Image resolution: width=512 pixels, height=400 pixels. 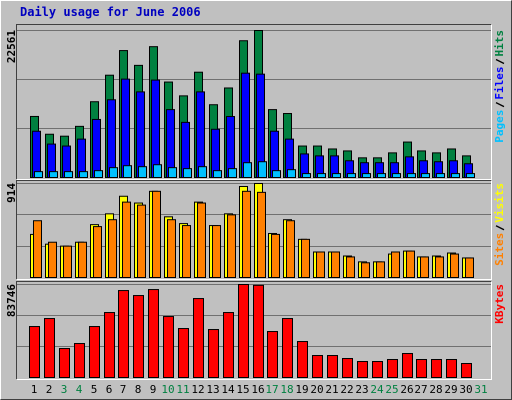 I want to click on x-tick-label: 1, so click(x=34, y=389).